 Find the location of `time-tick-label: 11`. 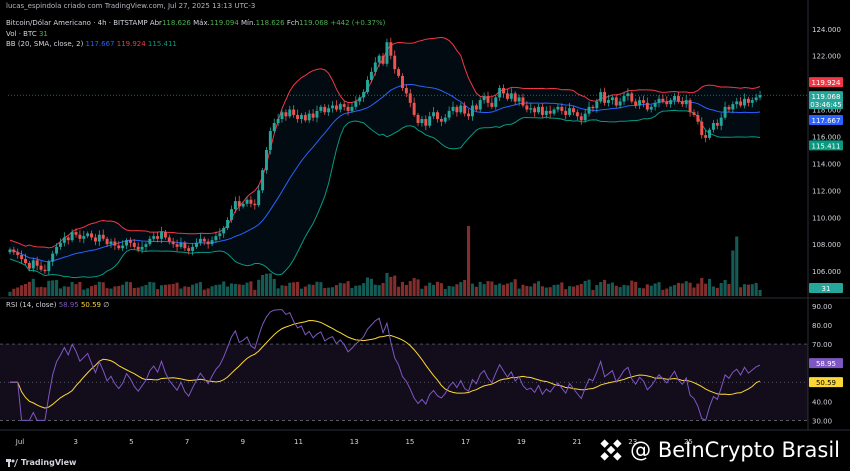

time-tick-label: 11 is located at coordinates (298, 442).